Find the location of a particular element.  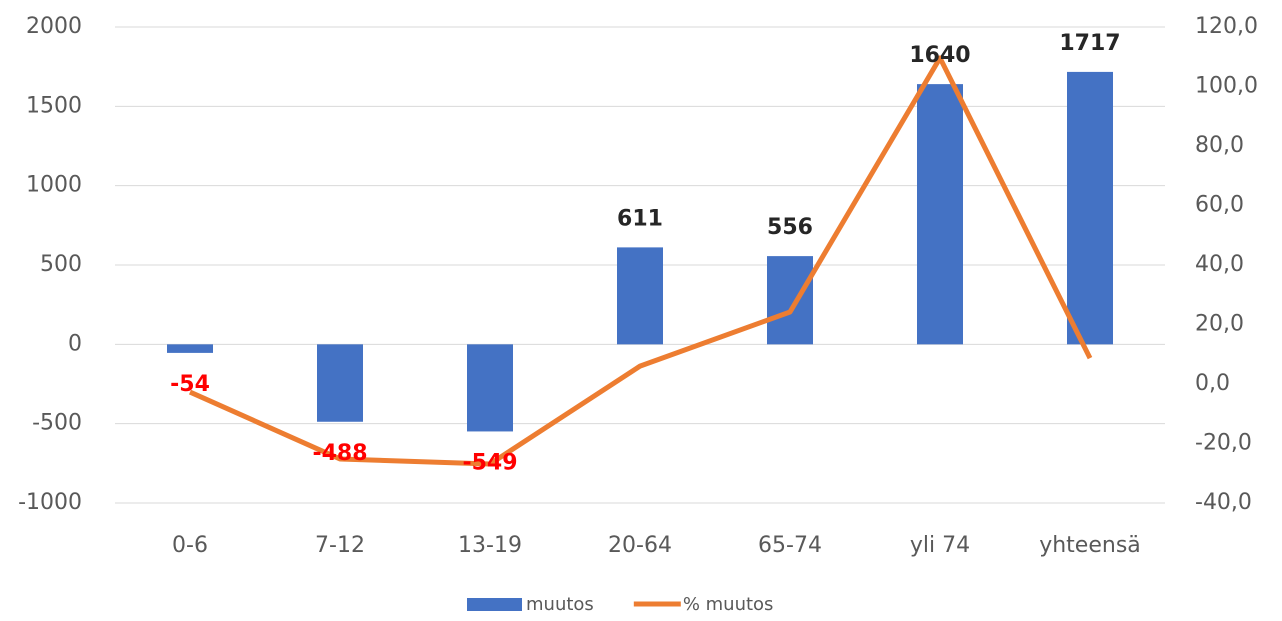

legend-label: muutos is located at coordinates (560, 604).